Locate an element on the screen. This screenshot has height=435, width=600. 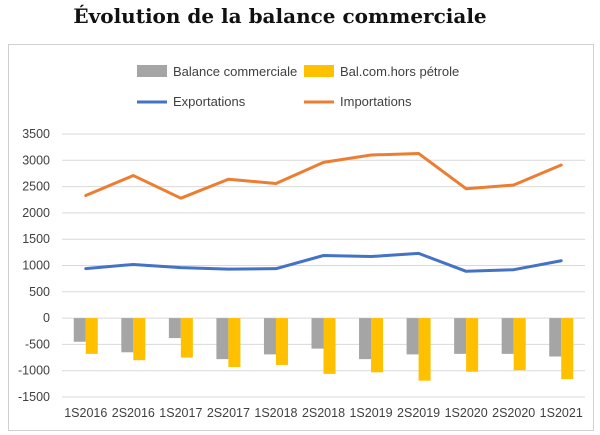
y-tick-label: -1500 is located at coordinates (34, 397).